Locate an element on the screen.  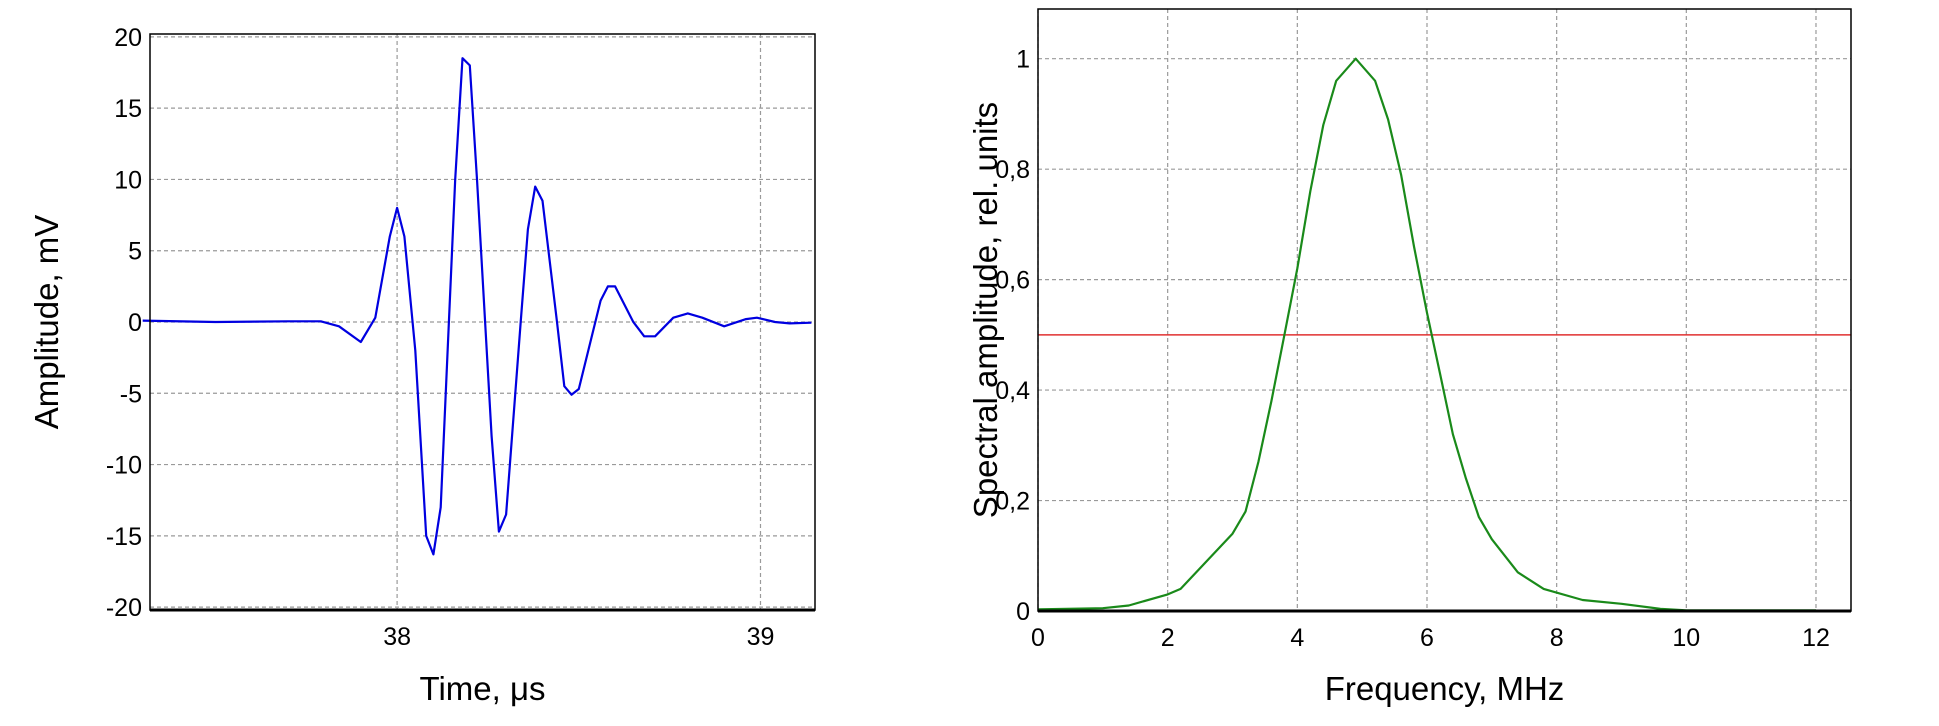
y-tick-label: 1 is located at coordinates (1023, 60).